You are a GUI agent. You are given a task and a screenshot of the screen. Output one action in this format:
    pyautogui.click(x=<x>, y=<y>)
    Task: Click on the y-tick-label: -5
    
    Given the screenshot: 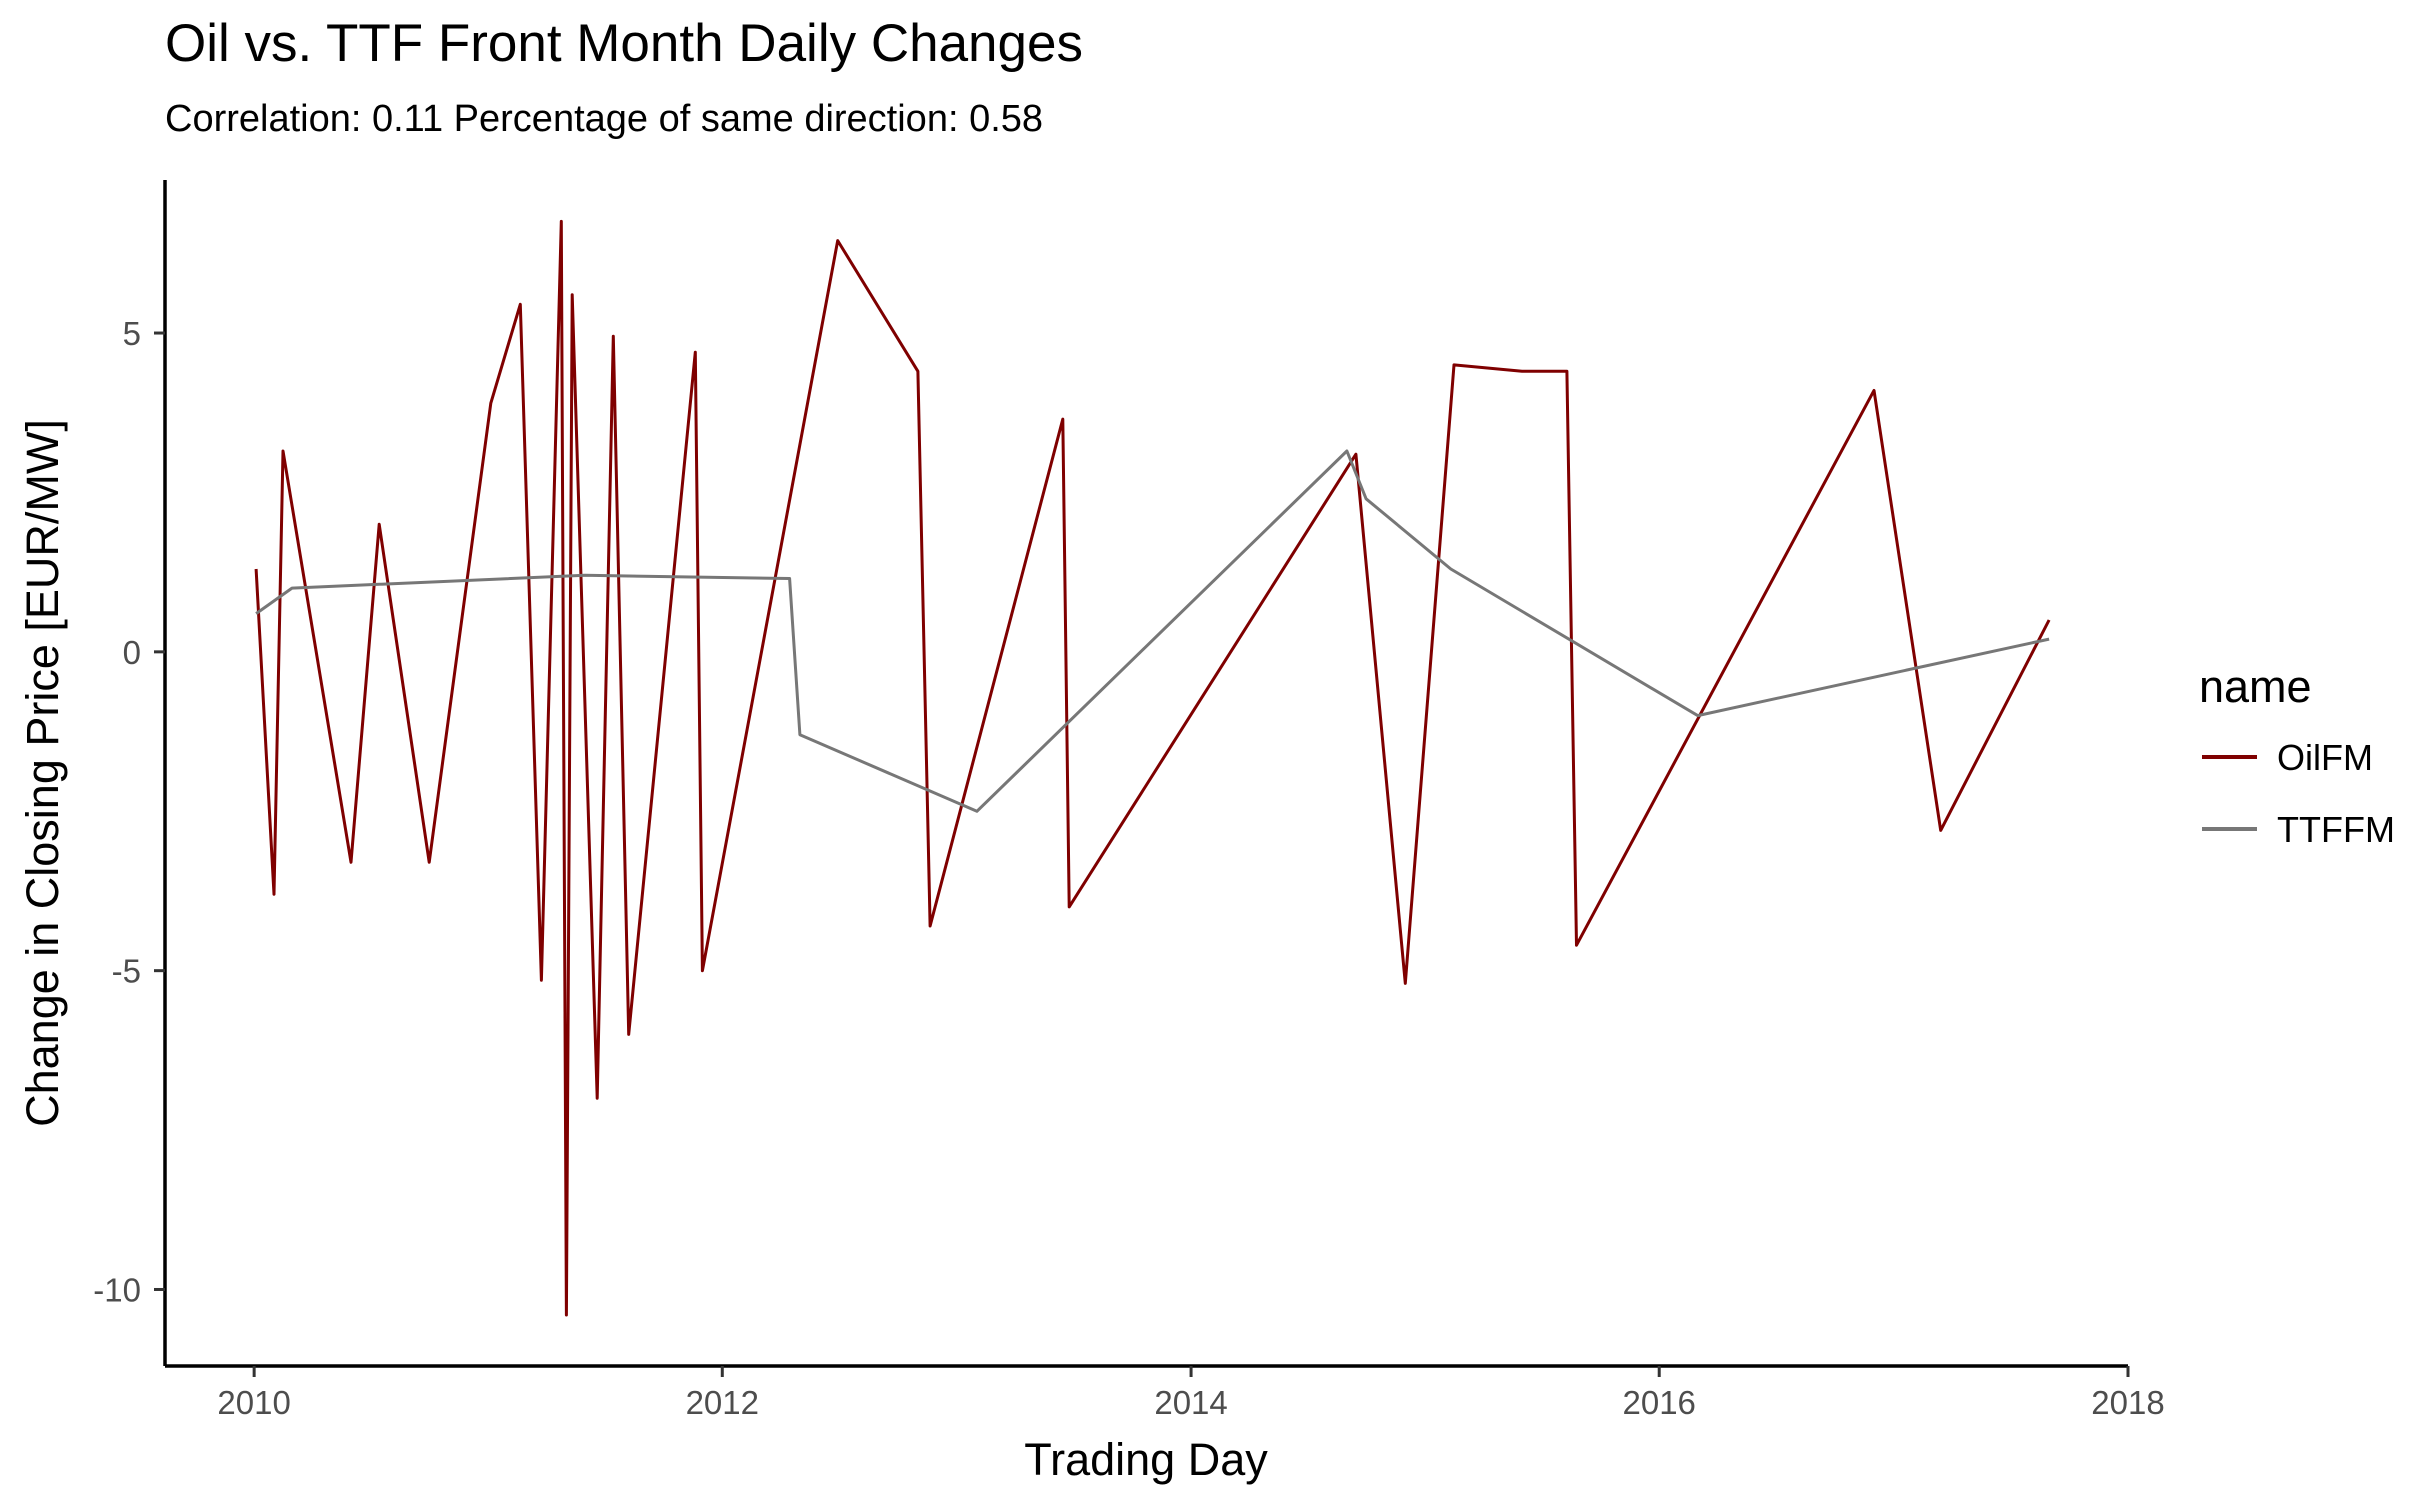 What is the action you would take?
    pyautogui.click(x=126, y=971)
    